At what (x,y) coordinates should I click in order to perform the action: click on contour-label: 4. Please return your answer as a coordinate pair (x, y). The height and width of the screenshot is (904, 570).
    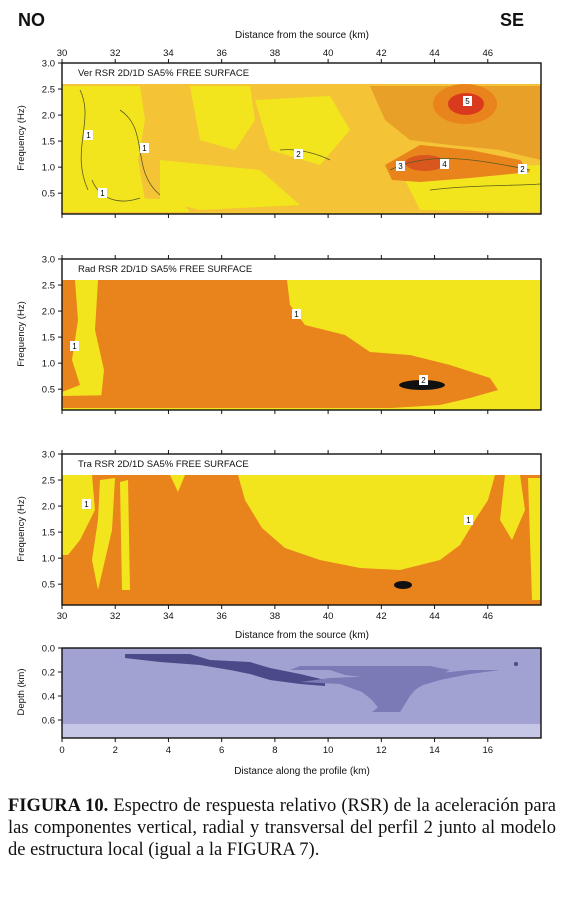
    Looking at the image, I should click on (444, 164).